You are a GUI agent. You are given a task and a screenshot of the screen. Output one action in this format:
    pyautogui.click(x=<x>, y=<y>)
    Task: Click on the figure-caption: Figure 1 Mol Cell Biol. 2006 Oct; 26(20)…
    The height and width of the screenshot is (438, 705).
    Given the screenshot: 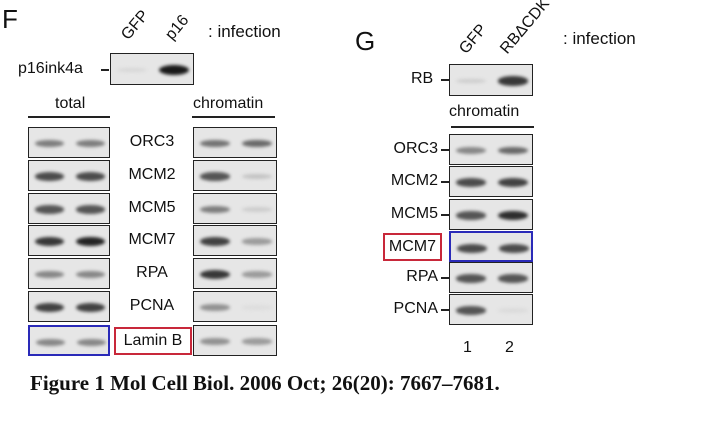 What is the action you would take?
    pyautogui.click(x=265, y=383)
    